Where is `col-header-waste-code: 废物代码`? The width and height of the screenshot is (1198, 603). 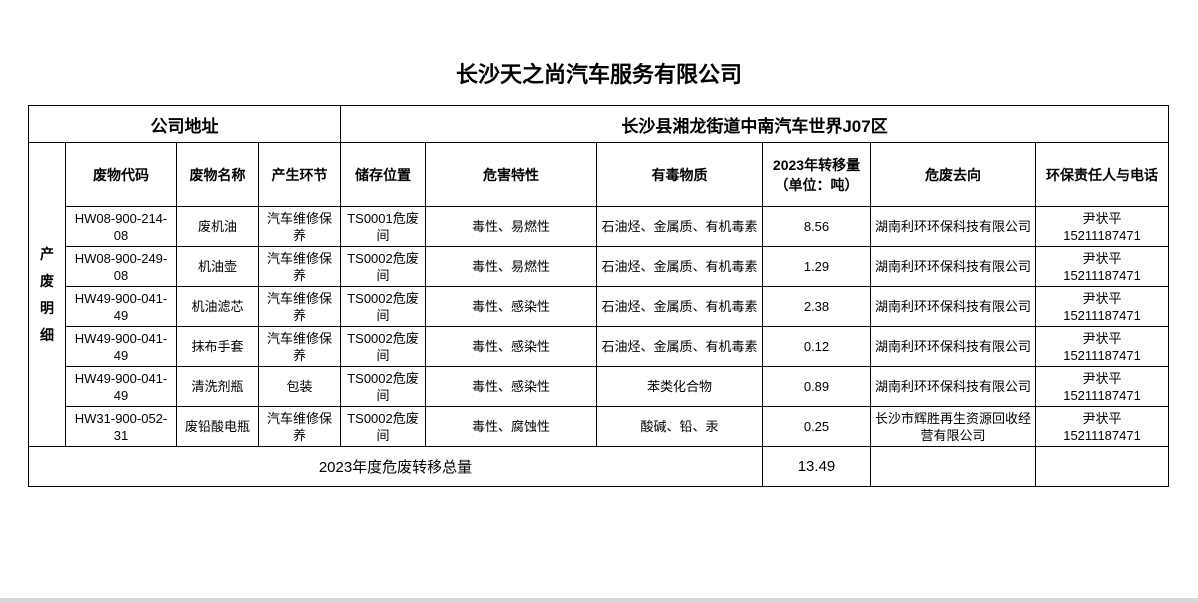
col-header-waste-code: 废物代码 is located at coordinates (121, 174).